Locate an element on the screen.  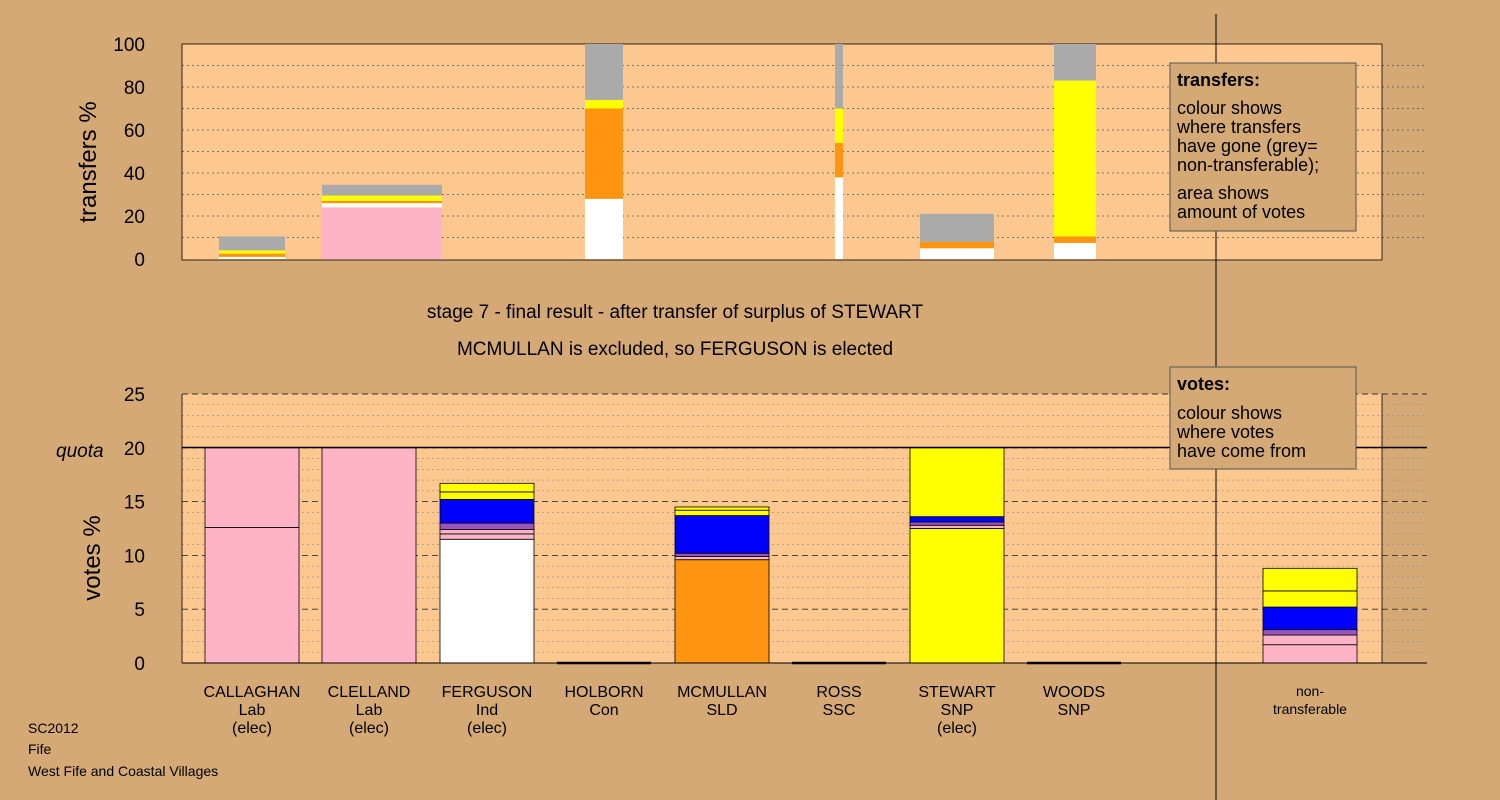
transfers-y-tick: 80 is located at coordinates (134, 88).